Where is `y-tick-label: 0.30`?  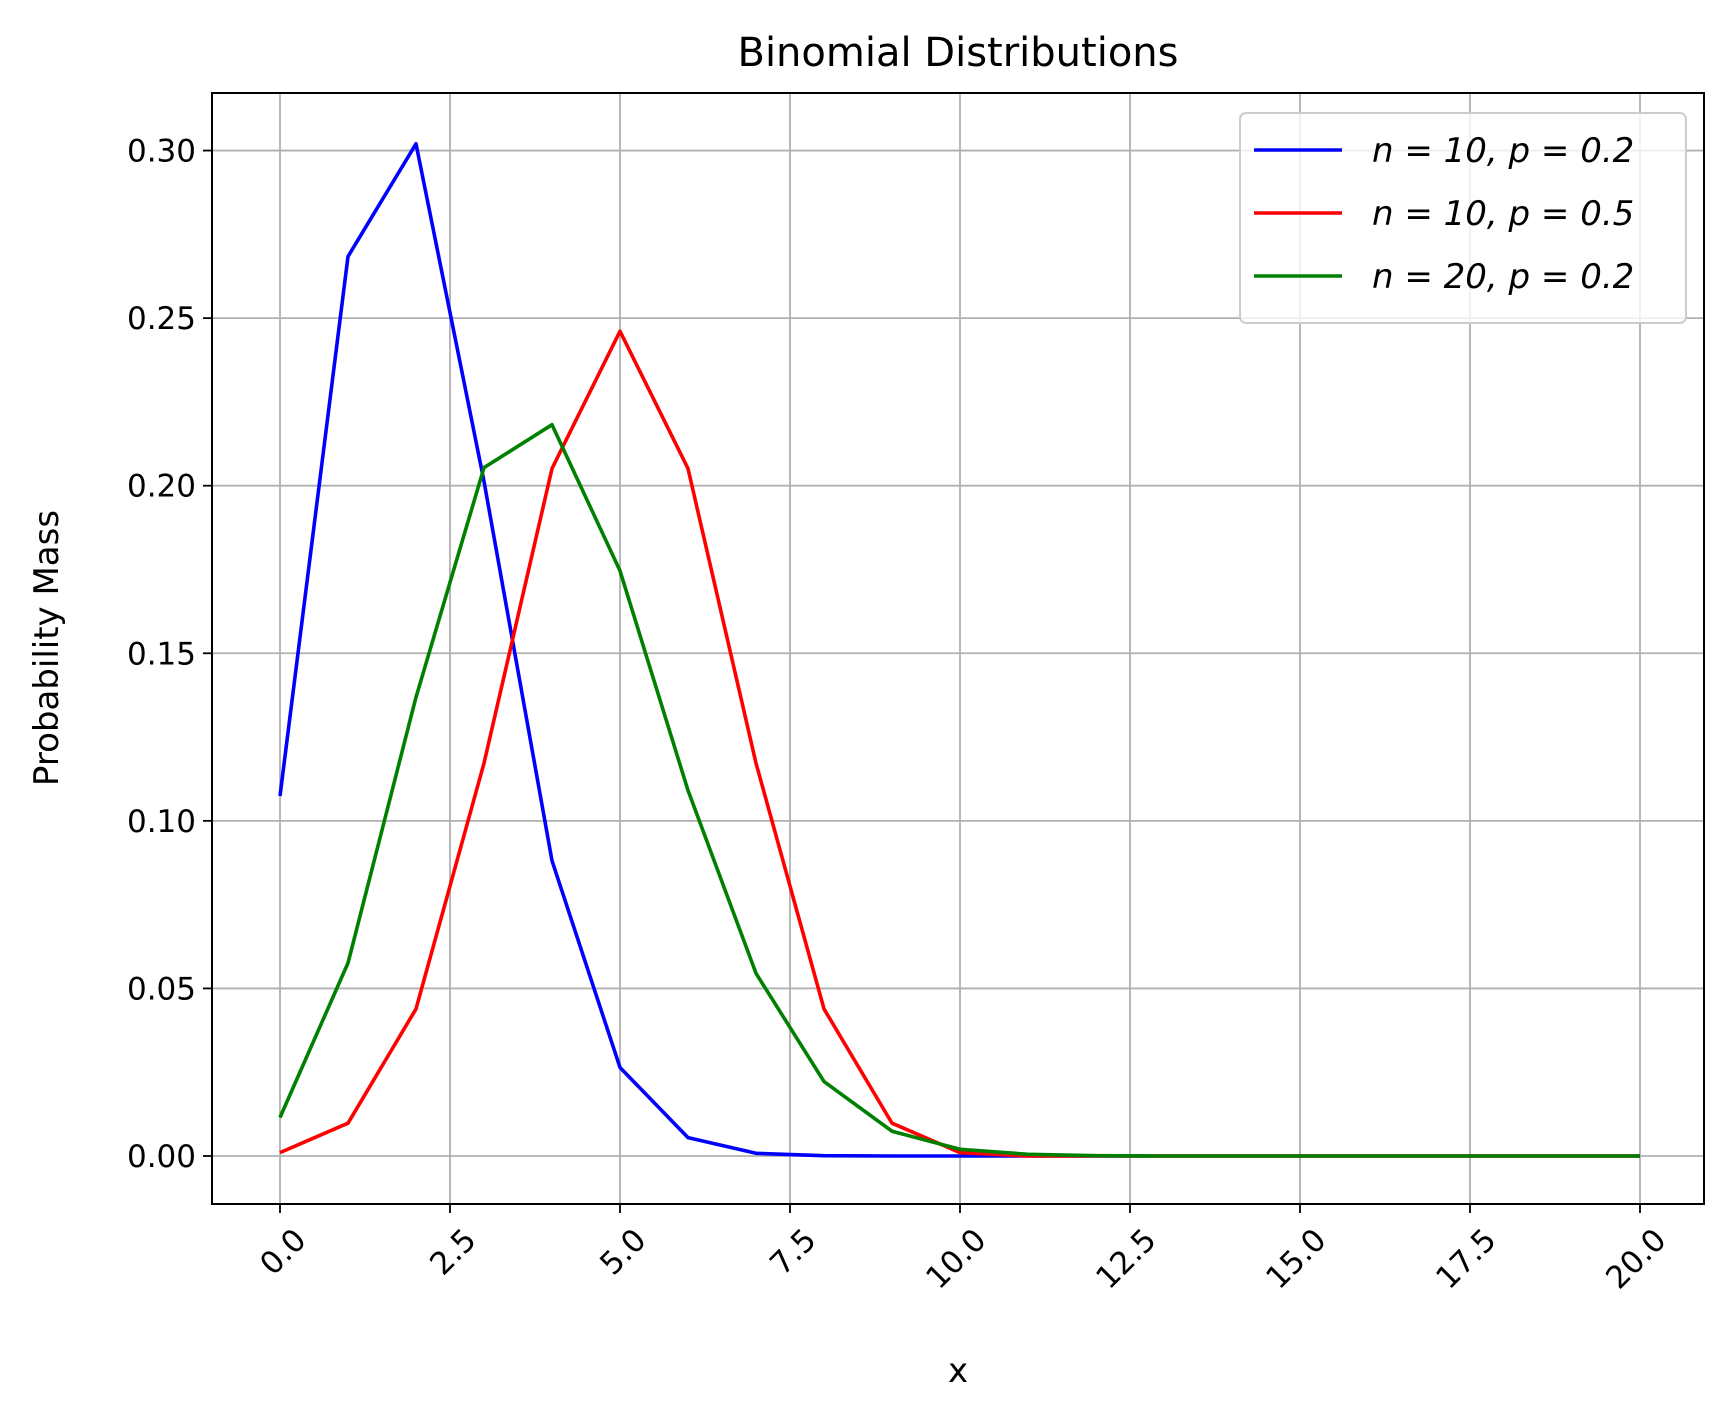 y-tick-label: 0.30 is located at coordinates (161, 152).